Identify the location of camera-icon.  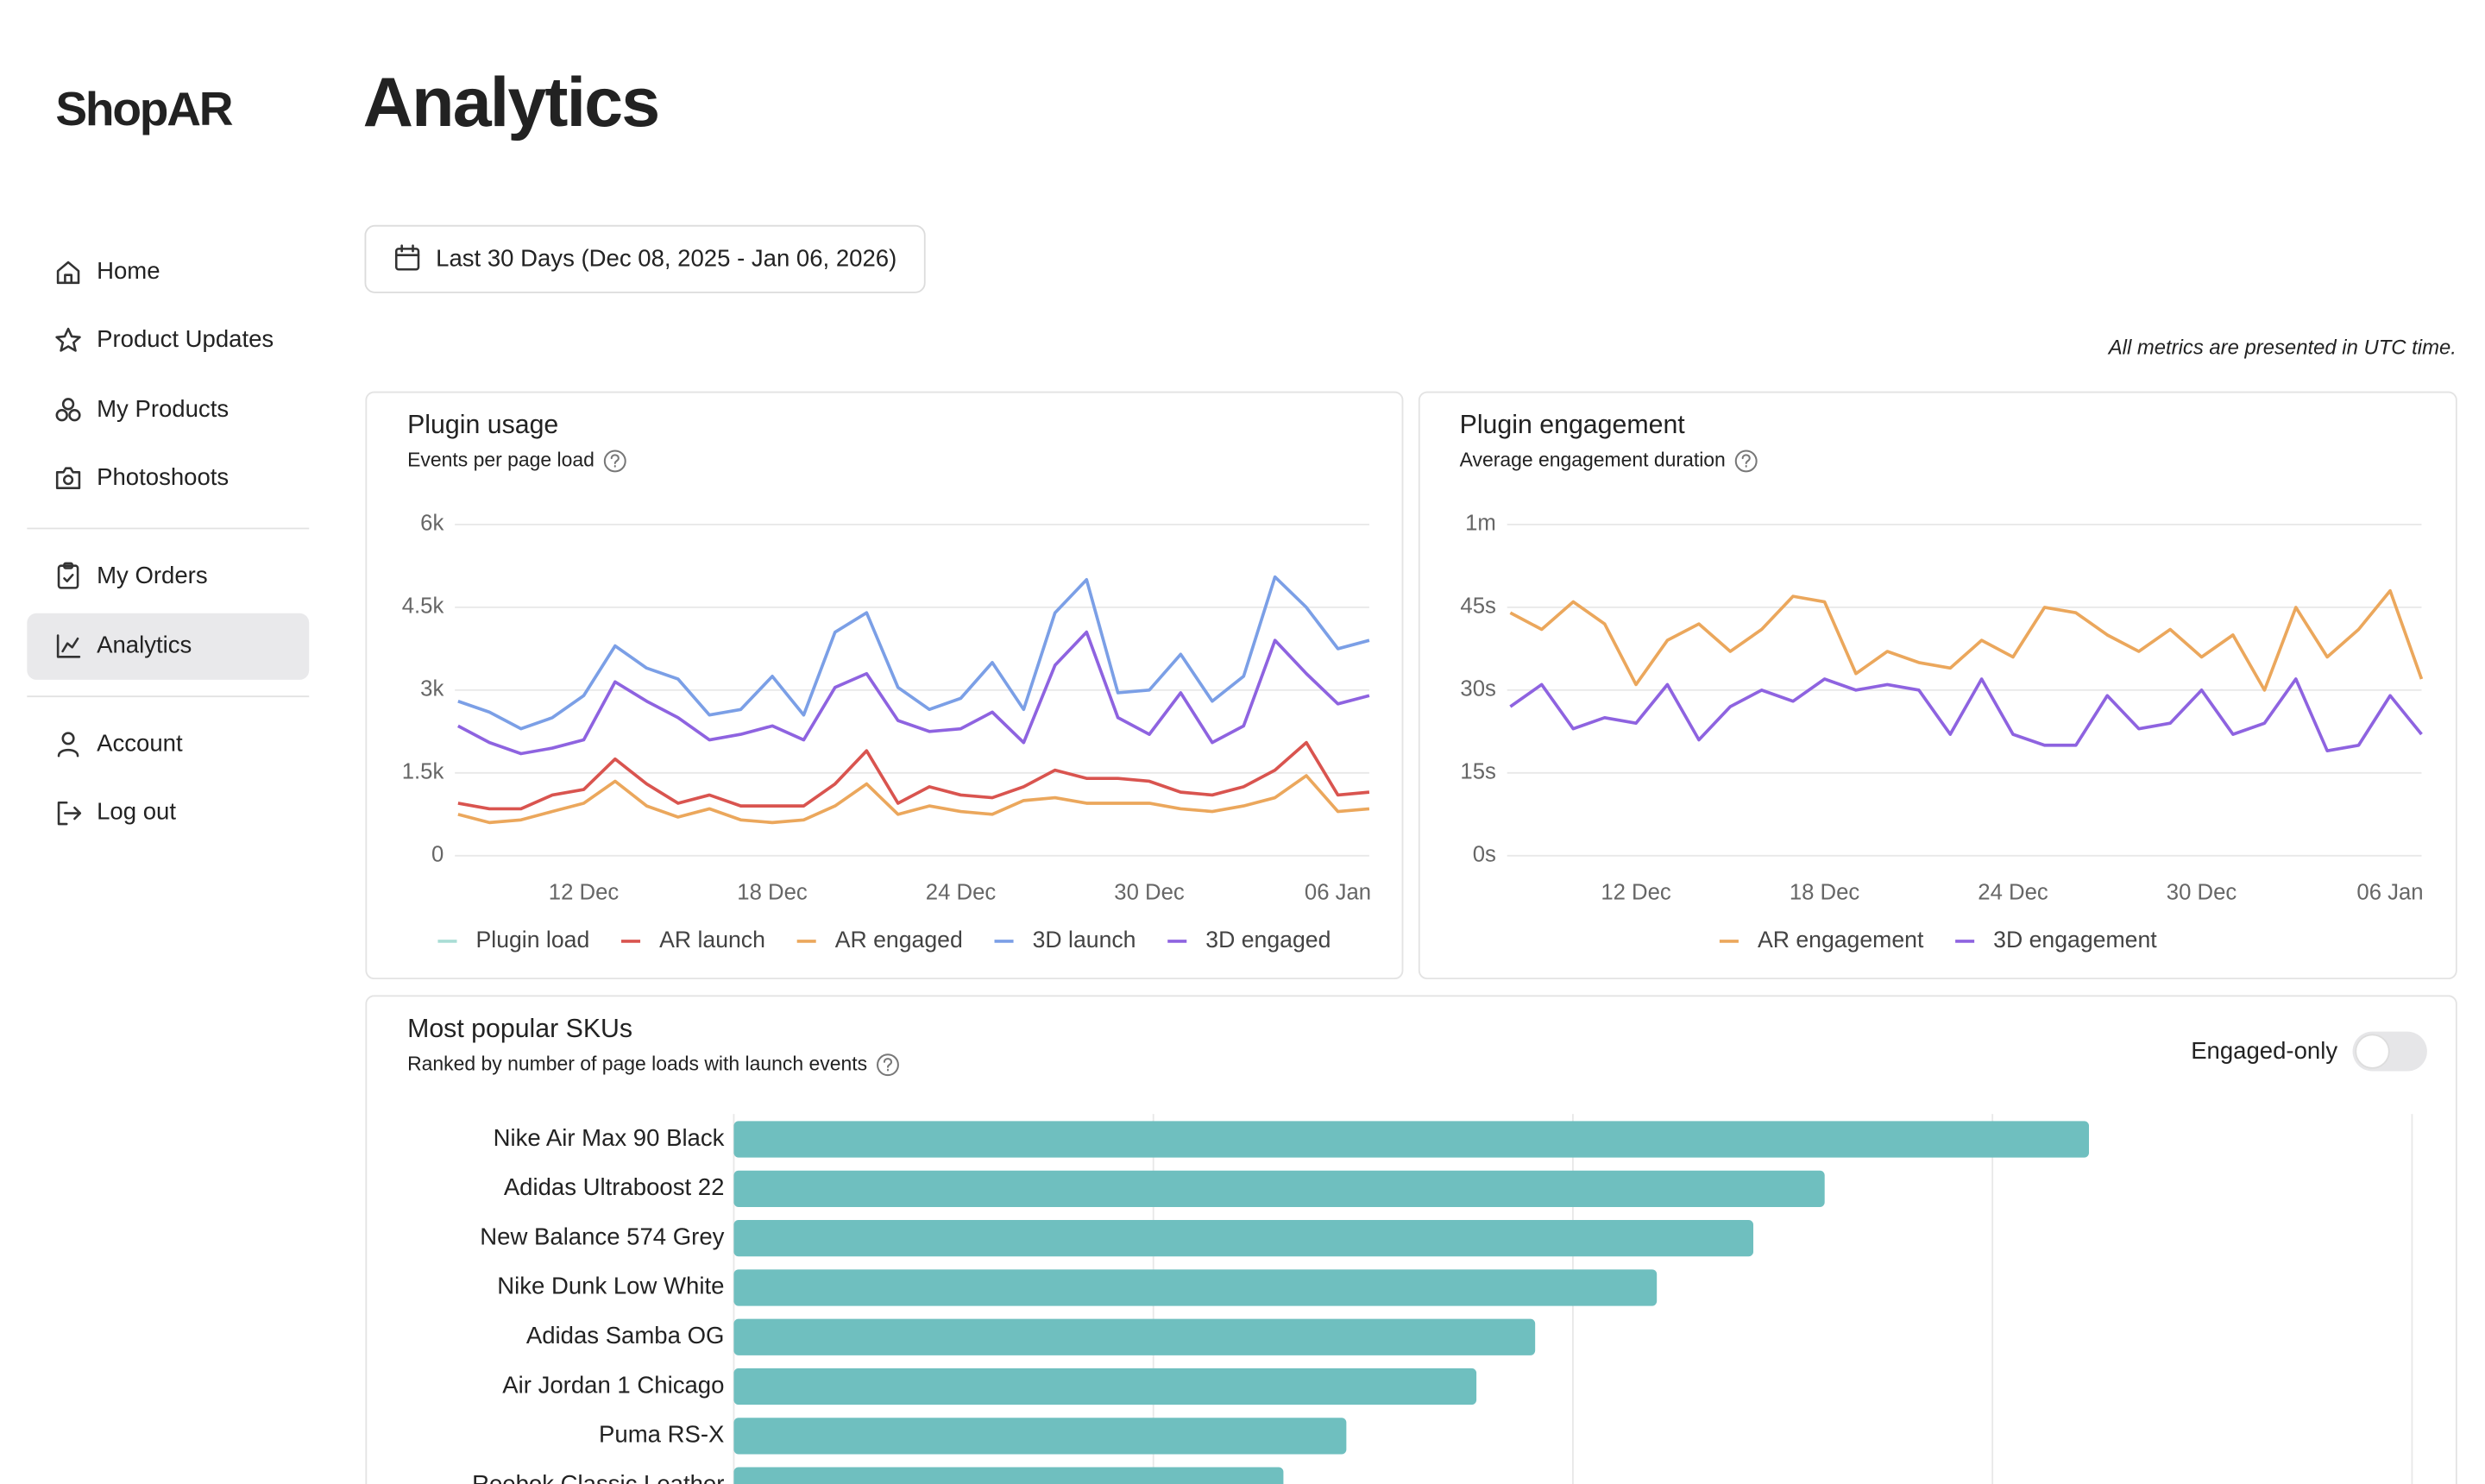
(68, 478).